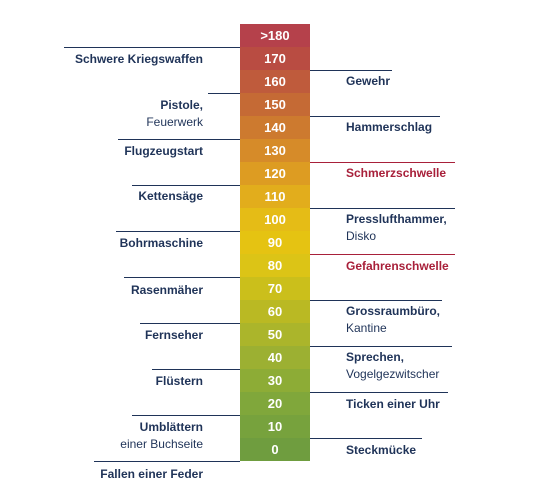 The image size is (541, 500). I want to click on right-label-title: Hammerschlag, so click(389, 127).